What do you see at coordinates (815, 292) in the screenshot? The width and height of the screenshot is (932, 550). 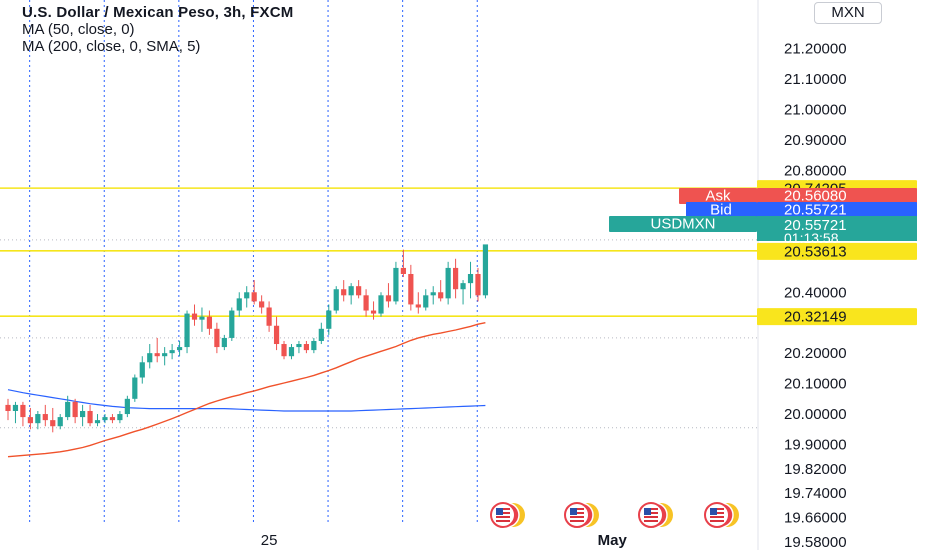 I see `y-tick-label: 20.40000` at bounding box center [815, 292].